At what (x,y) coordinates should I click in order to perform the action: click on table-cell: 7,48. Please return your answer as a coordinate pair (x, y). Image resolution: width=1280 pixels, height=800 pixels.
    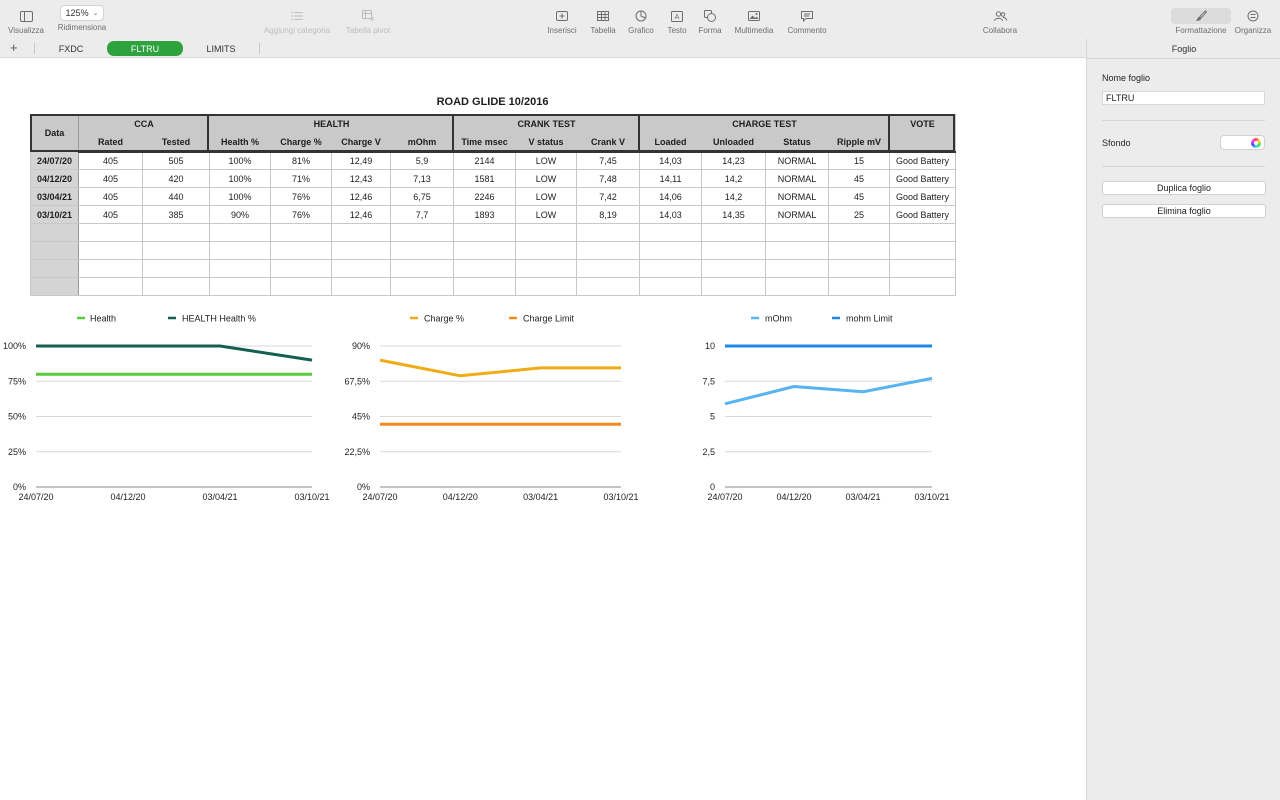
    Looking at the image, I should click on (608, 178).